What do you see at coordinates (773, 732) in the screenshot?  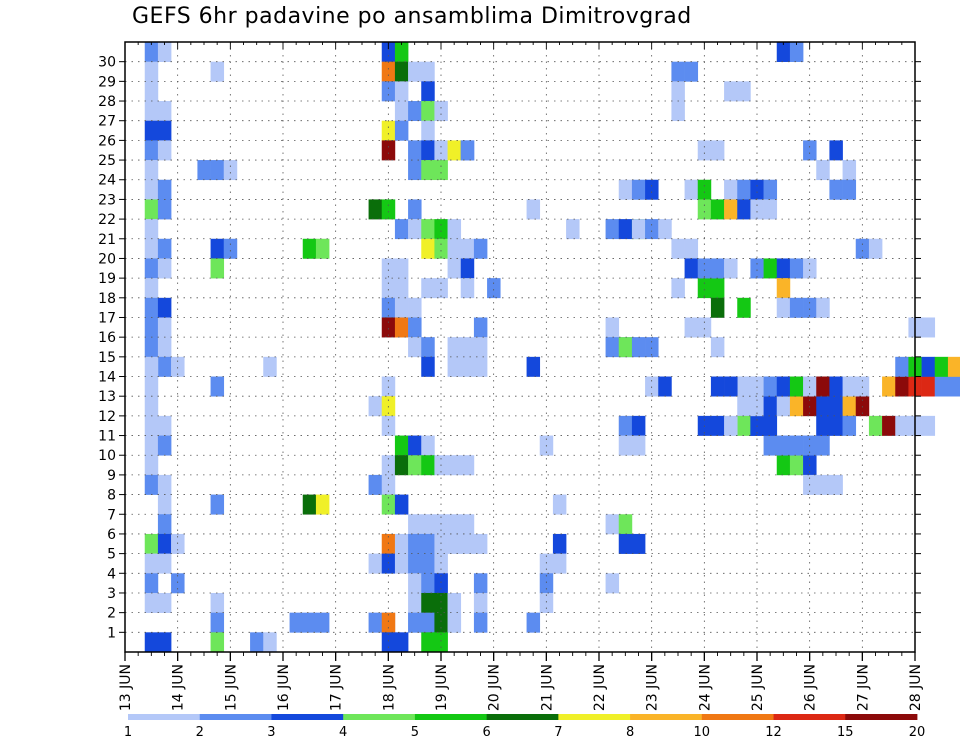 I see `legend-threshold-label: 12` at bounding box center [773, 732].